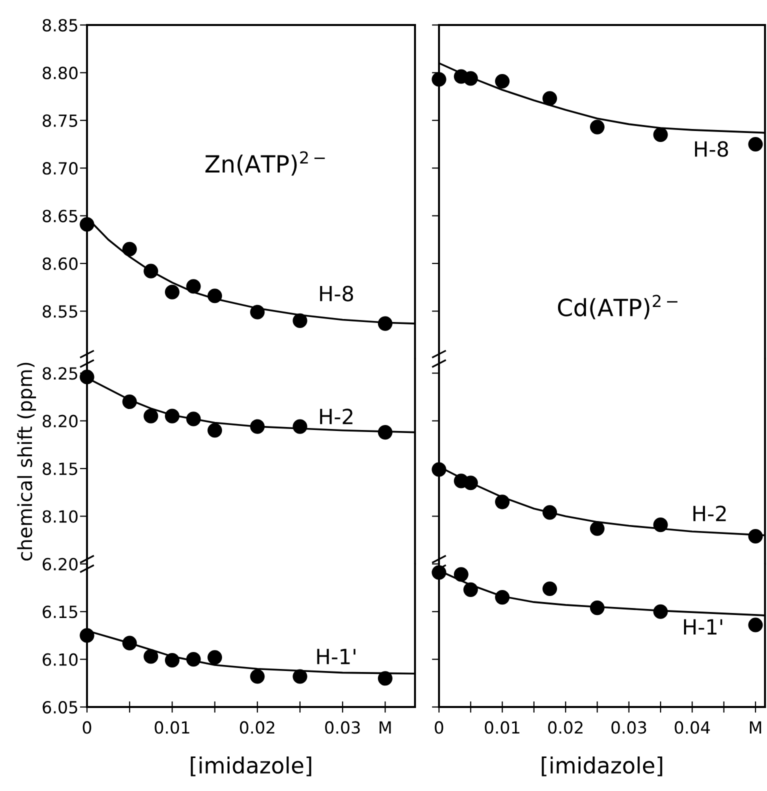 The image size is (767, 791). What do you see at coordinates (60, 516) in the screenshot?
I see `y-tick-label: 8.10` at bounding box center [60, 516].